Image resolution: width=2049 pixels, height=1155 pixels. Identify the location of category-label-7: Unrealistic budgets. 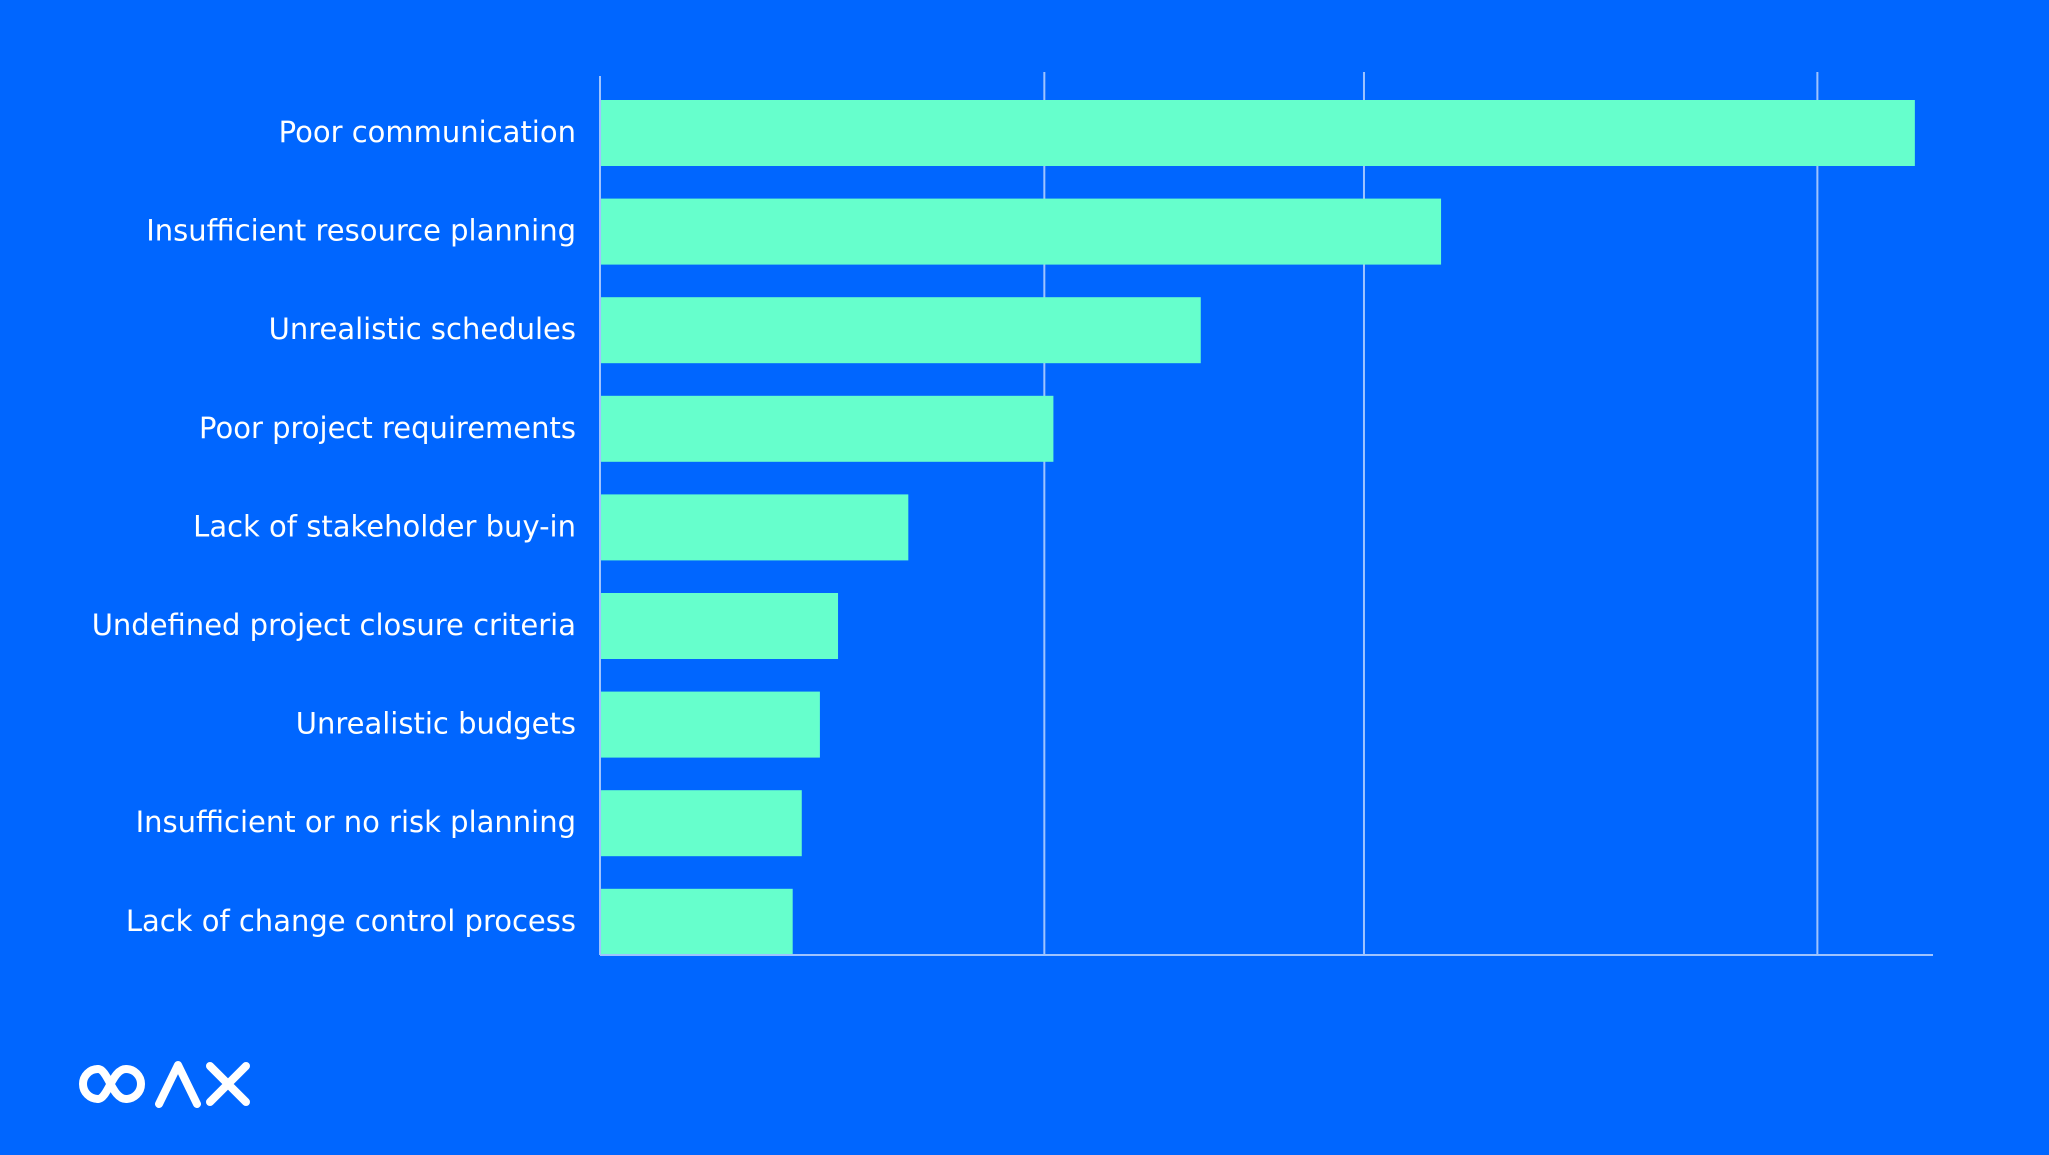
(436, 724).